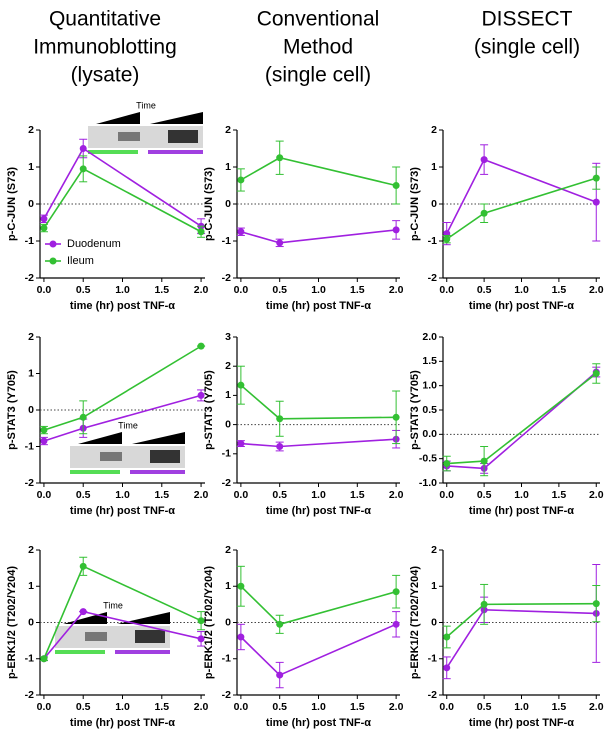 This screenshot has width=605, height=730. I want to click on column-header: Quantitative, so click(105, 19).